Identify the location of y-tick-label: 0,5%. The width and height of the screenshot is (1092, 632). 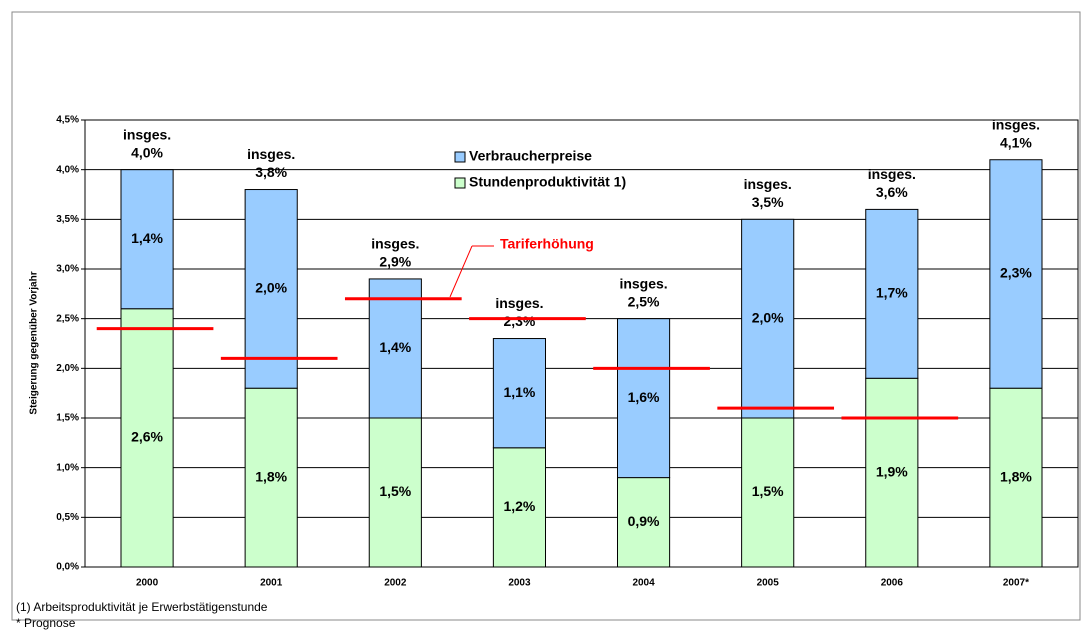
(67, 517).